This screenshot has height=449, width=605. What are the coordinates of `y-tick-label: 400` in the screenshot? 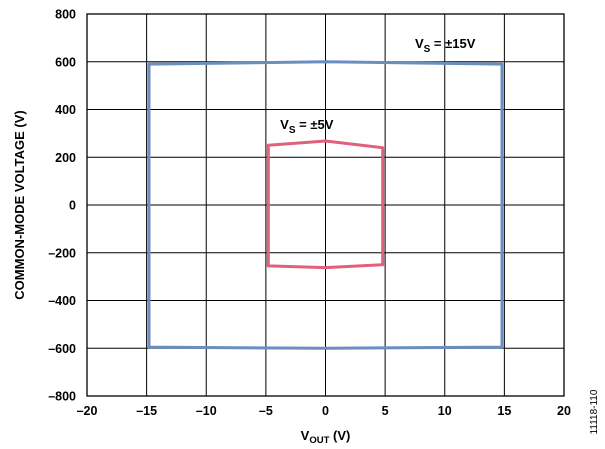 It's located at (65, 110).